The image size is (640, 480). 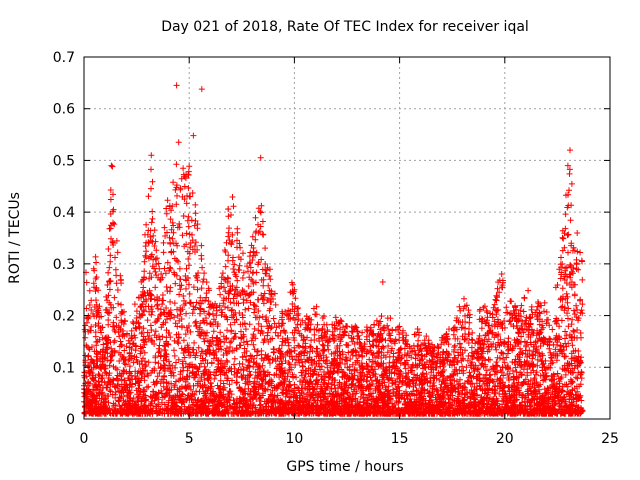 I want to click on x-tick-label: 20, so click(x=505, y=439).